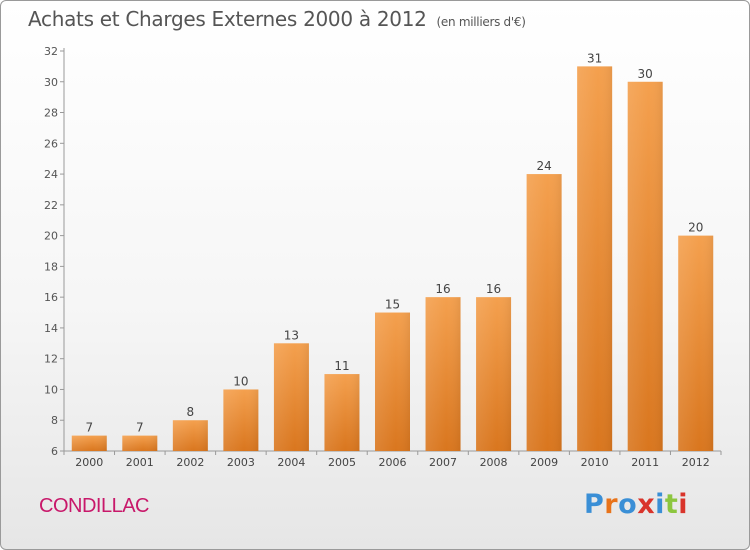 This screenshot has width=750, height=550. I want to click on logo-letter: t, so click(671, 504).